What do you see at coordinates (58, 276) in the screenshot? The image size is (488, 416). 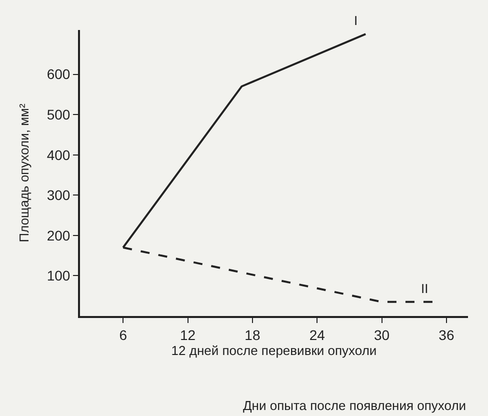 I see `y-tick-label: 100` at bounding box center [58, 276].